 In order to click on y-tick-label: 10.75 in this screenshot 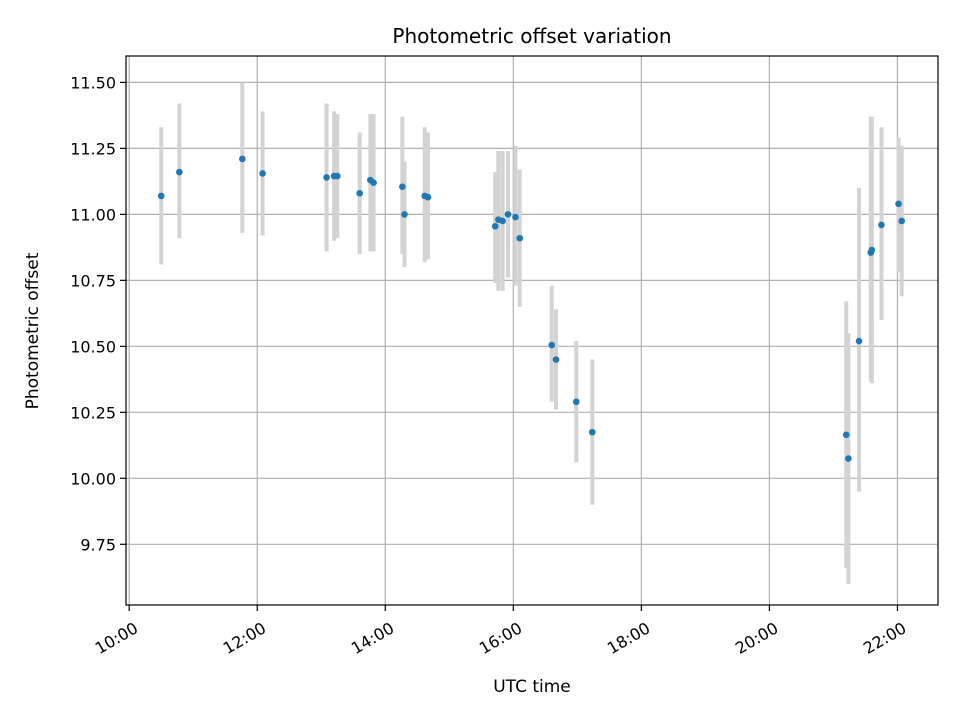, I will do `click(93, 280)`.